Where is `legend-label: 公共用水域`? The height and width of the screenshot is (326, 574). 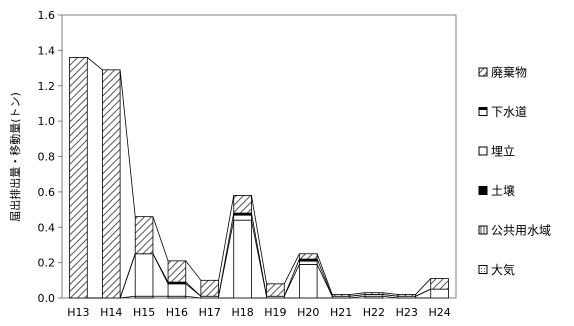
legend-label: 公共用水域 is located at coordinates (521, 231).